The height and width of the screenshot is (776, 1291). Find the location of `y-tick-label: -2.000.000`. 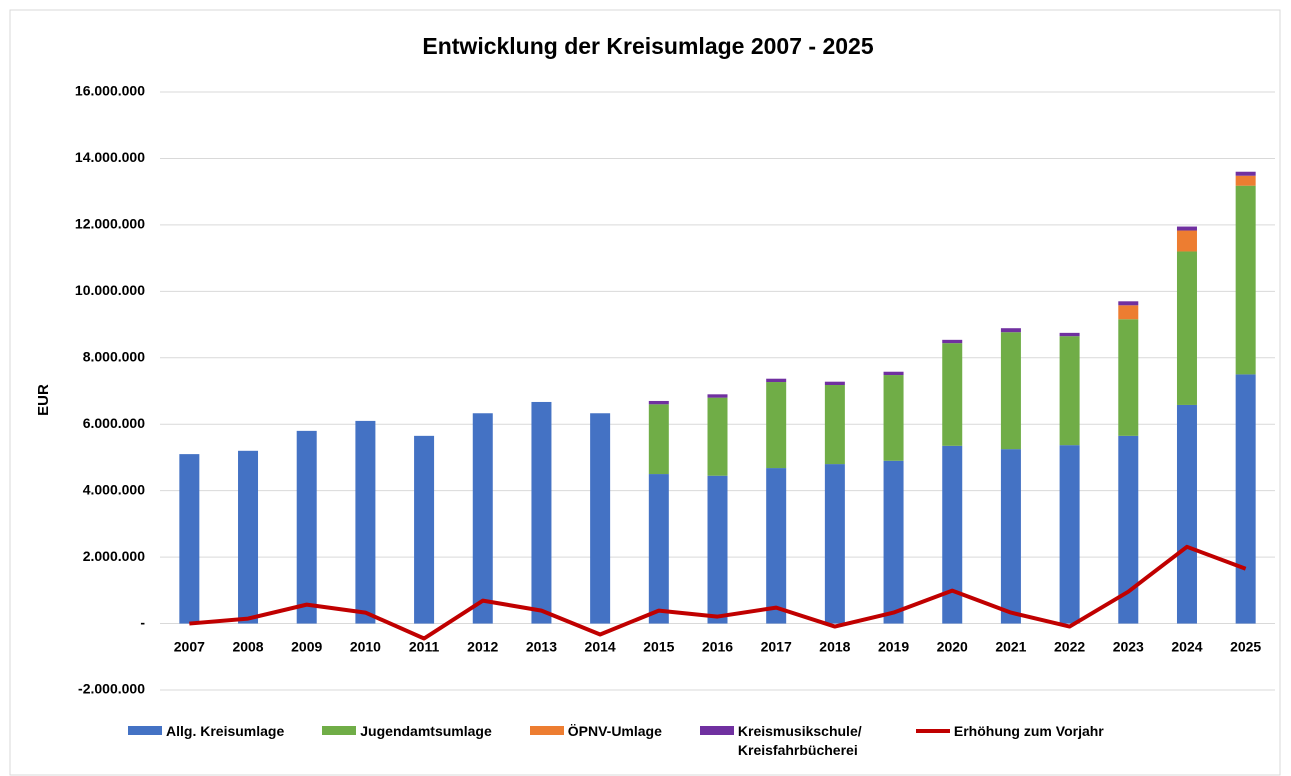

y-tick-label: -2.000.000 is located at coordinates (111, 689).